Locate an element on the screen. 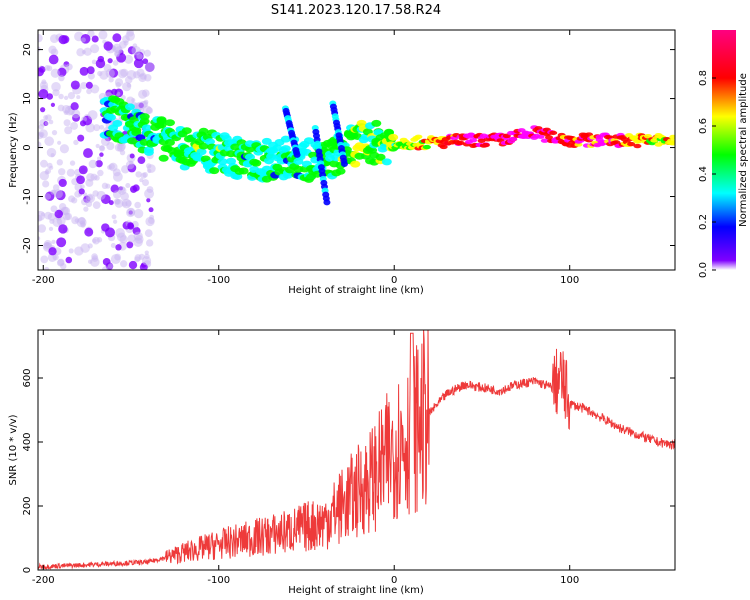  y-tick-label: 400 is located at coordinates (27, 441).